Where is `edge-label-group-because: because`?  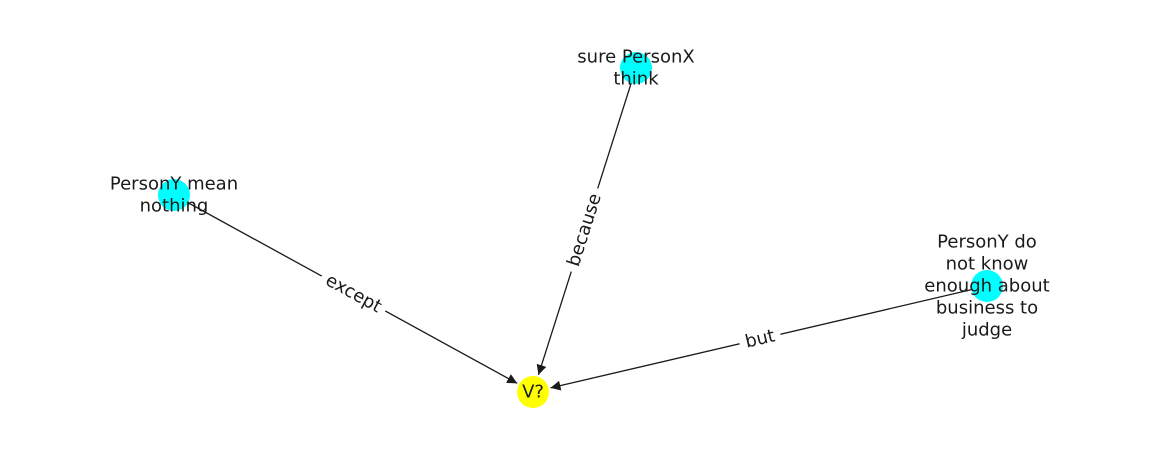 edge-label-group-because: because is located at coordinates (584, 230).